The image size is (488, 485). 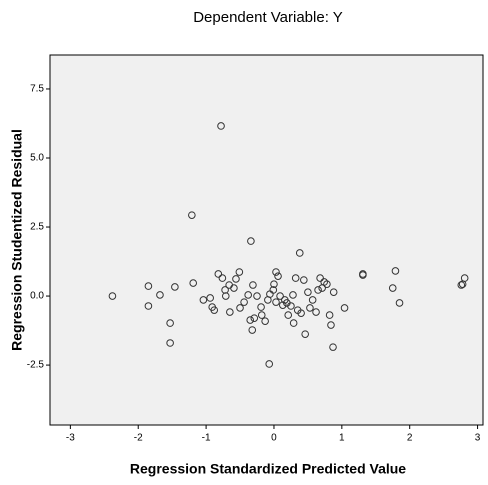 What do you see at coordinates (37, 296) in the screenshot?
I see `y-tick-label: 0.0` at bounding box center [37, 296].